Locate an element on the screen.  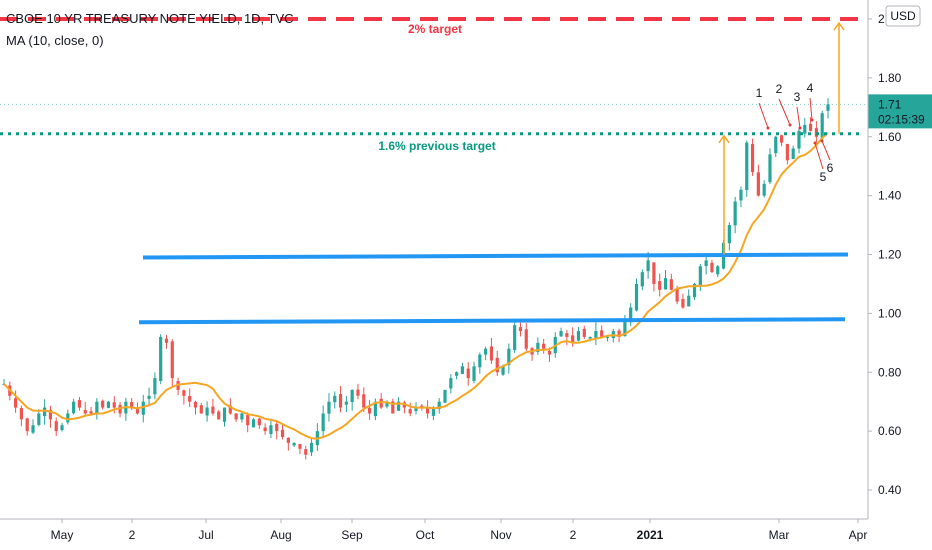
wave-label-2: 2 is located at coordinates (784, 104).